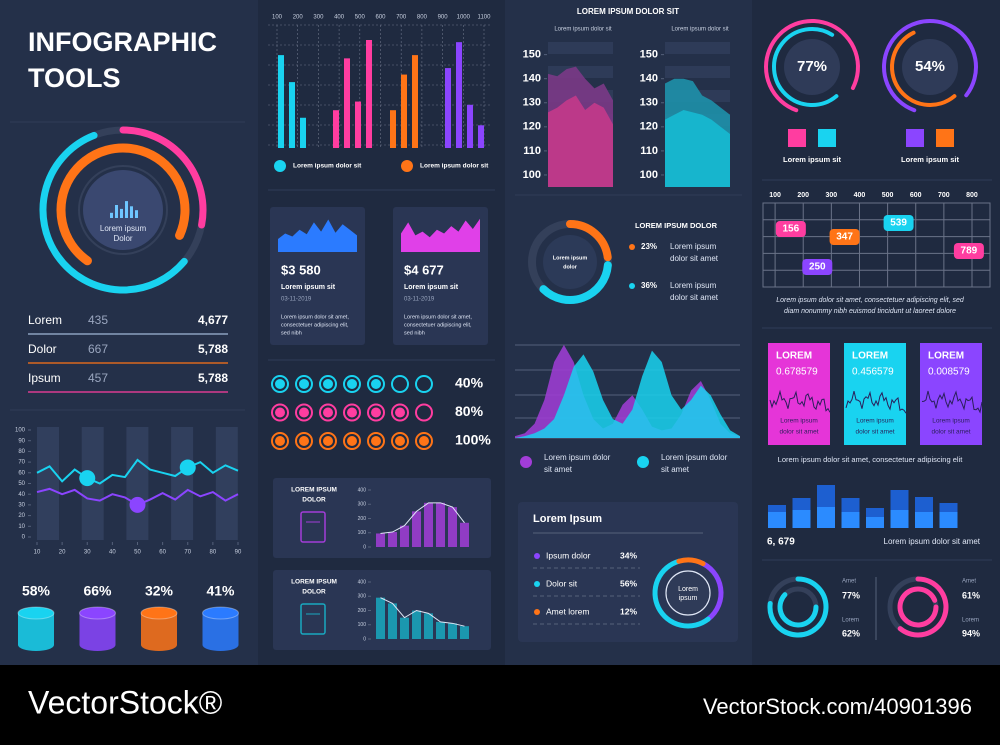  I want to click on cylinder-label: 58%, so click(36, 591).